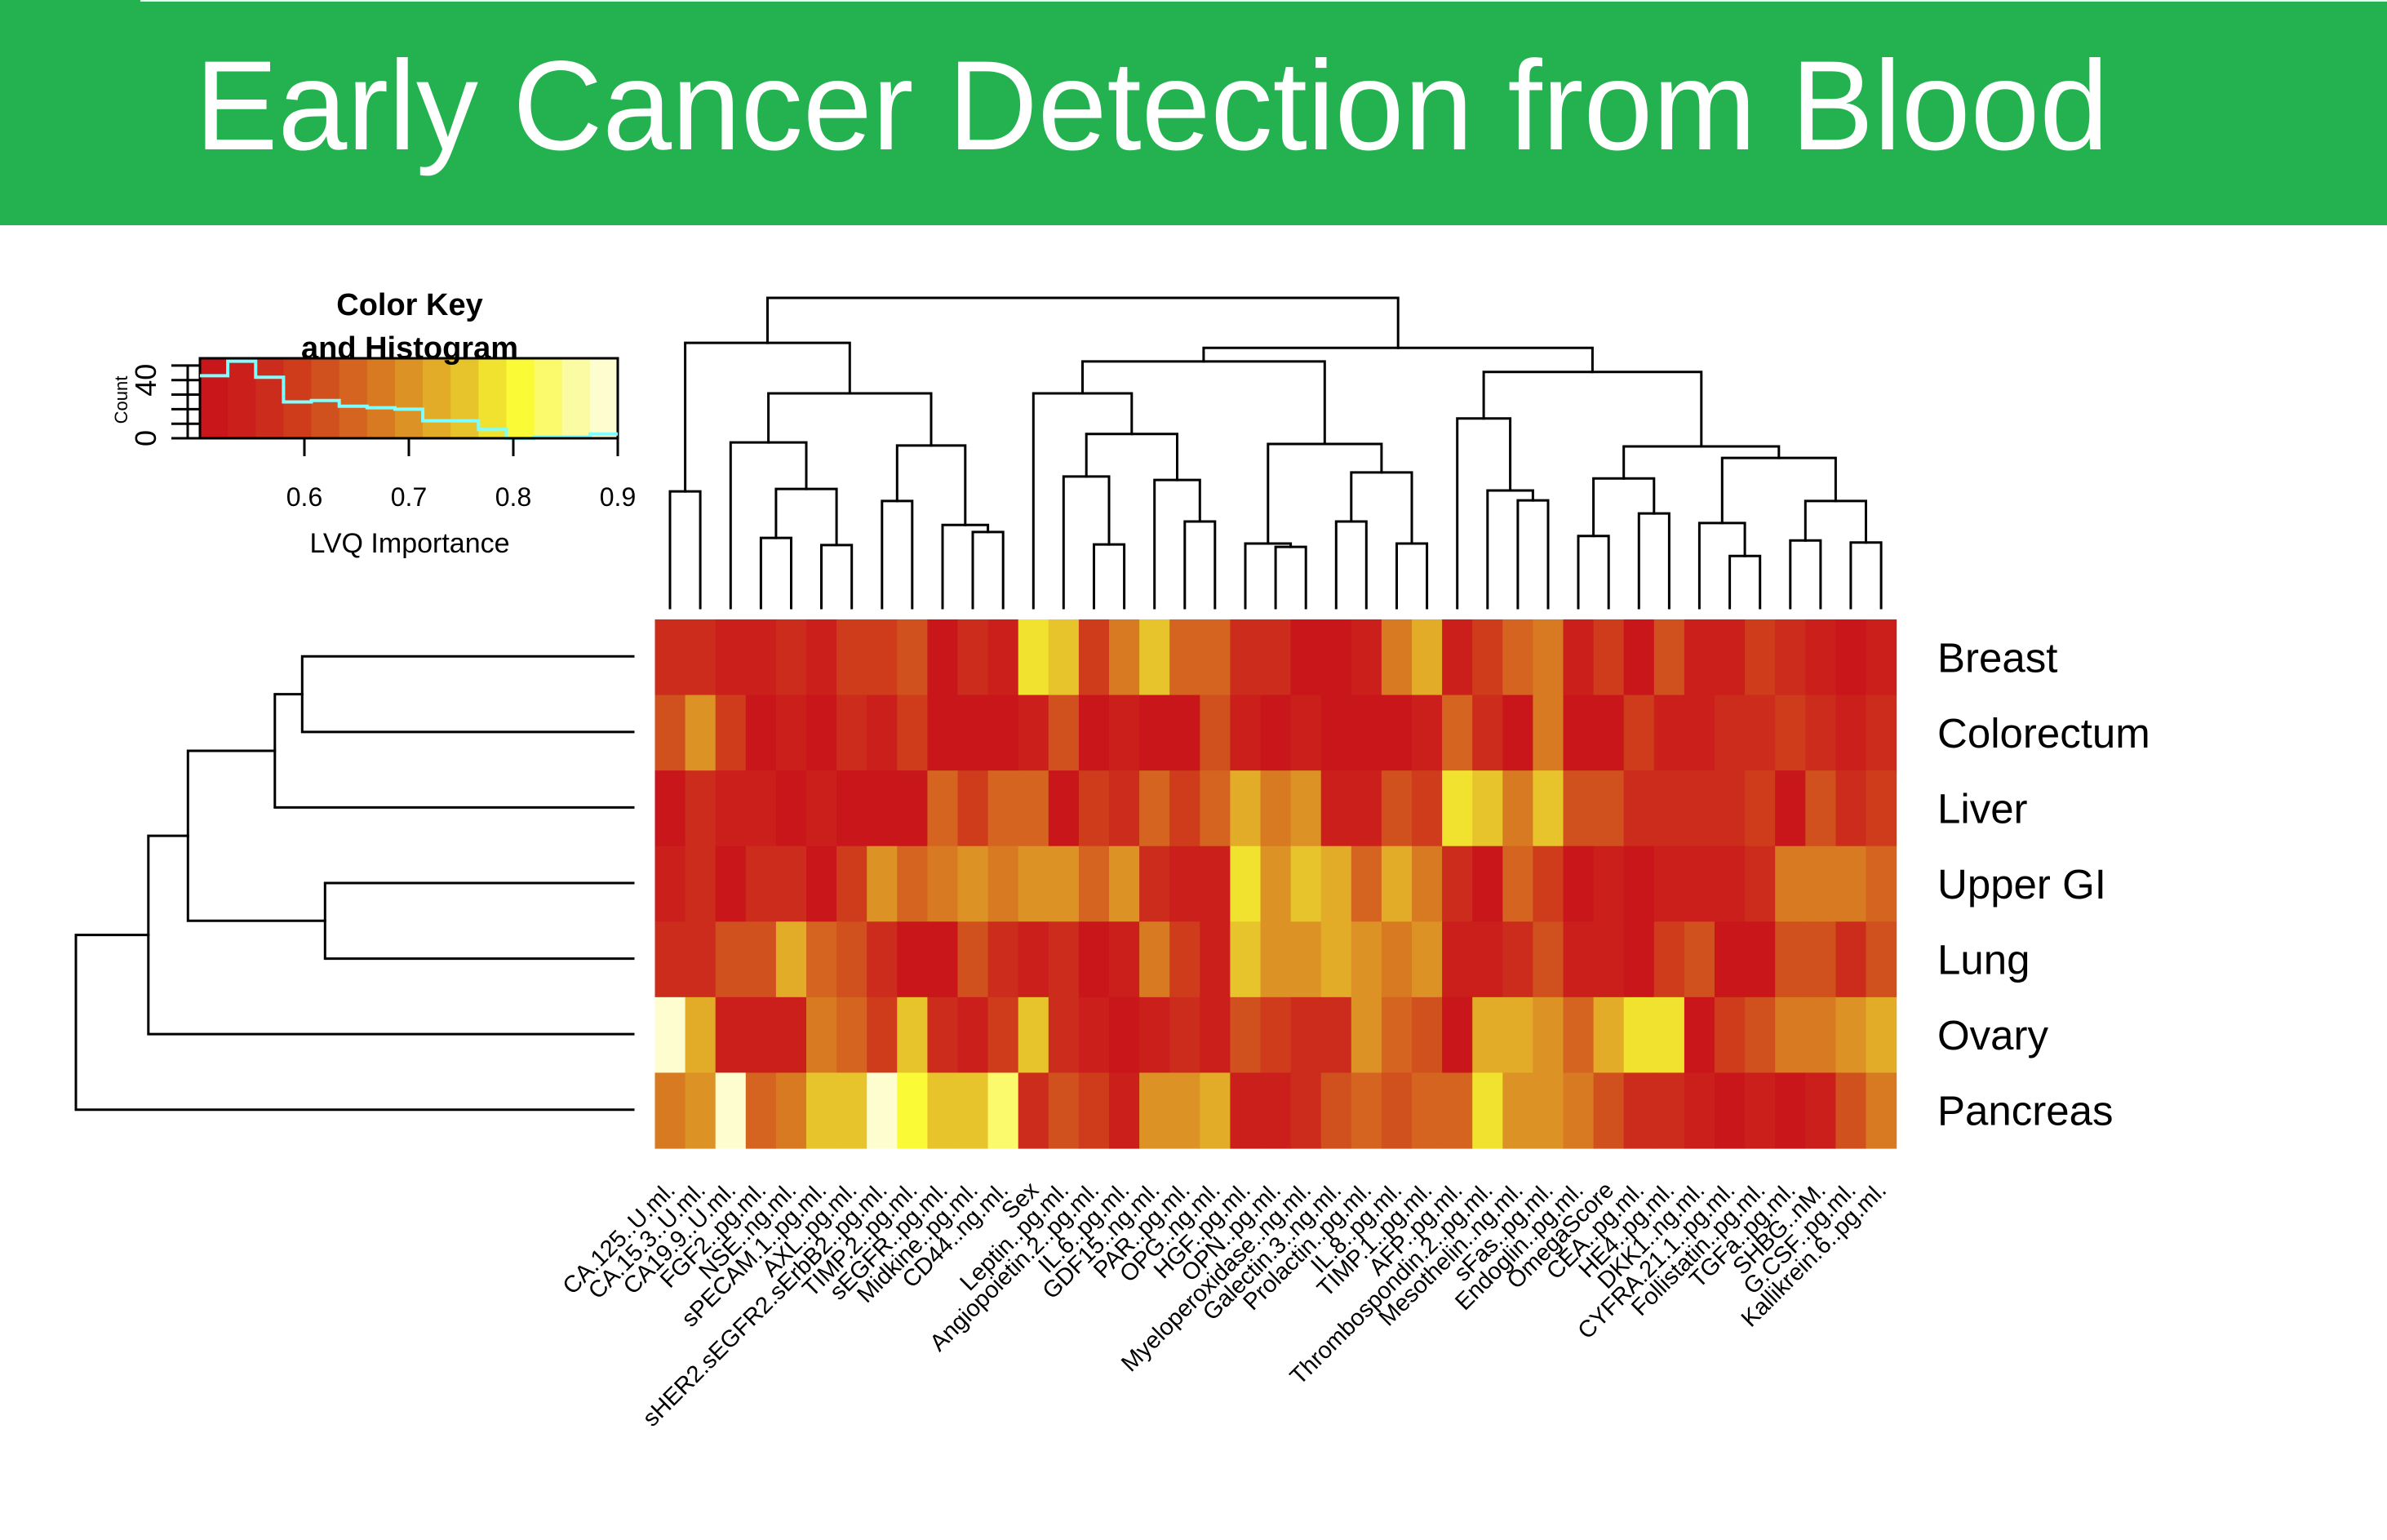  Describe the element at coordinates (121, 400) in the screenshot. I see `color-key-ylabel: Count` at that location.